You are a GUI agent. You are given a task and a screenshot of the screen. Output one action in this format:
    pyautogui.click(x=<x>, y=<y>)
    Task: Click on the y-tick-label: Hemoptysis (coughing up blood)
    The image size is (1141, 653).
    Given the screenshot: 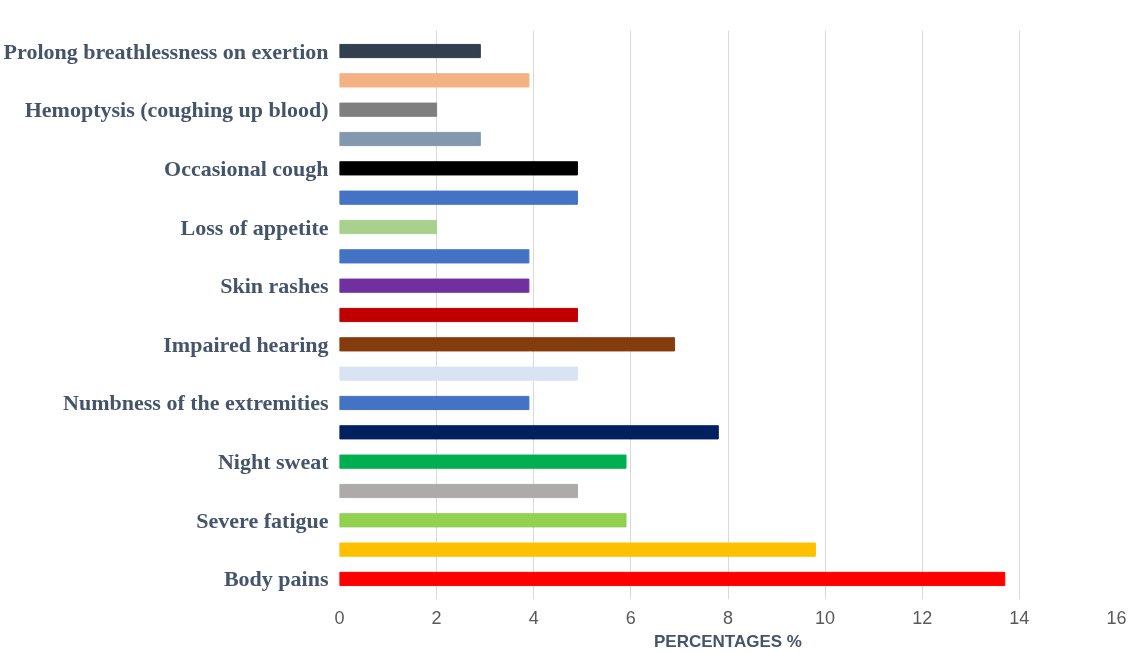 What is the action you would take?
    pyautogui.click(x=176, y=110)
    